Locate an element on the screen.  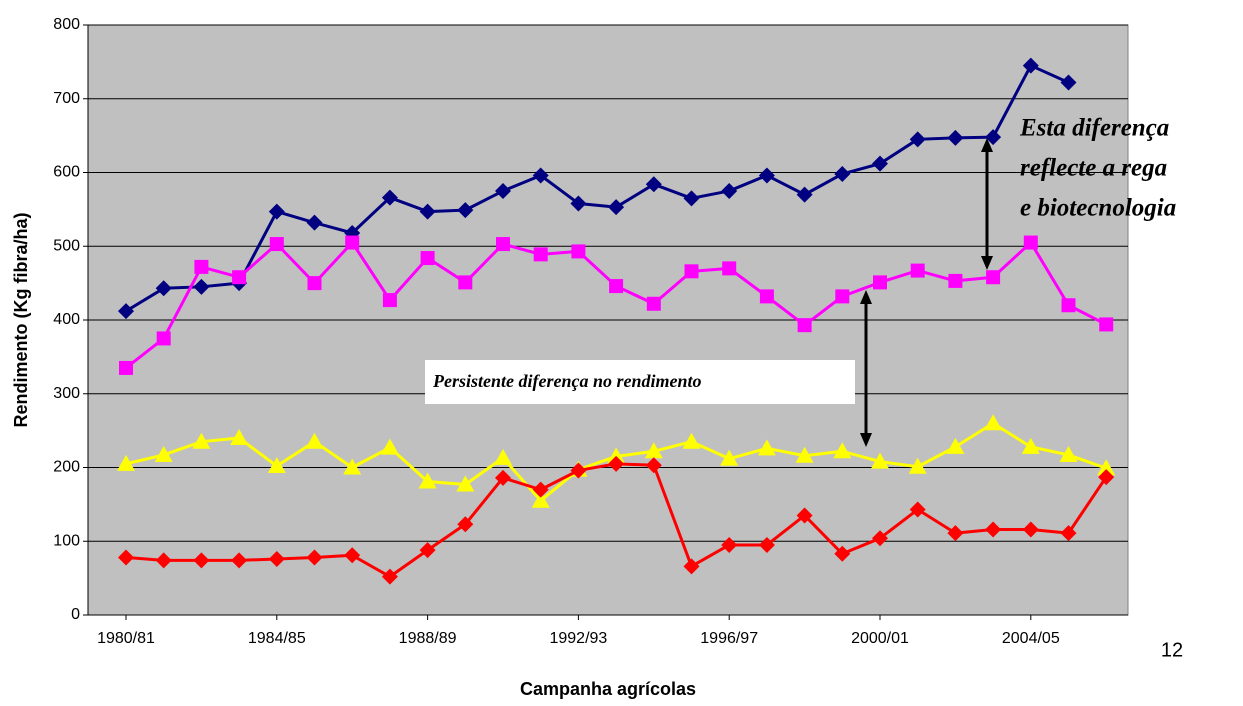
x-axis-label: Campanha agrícolas is located at coordinates (608, 689).